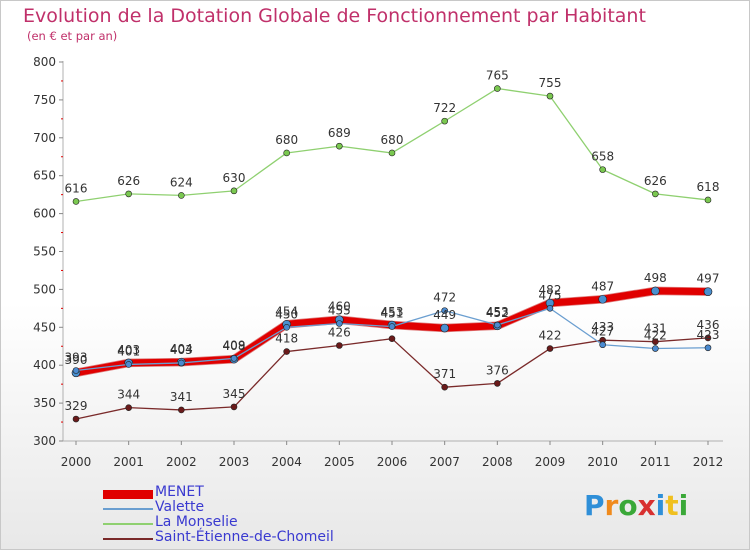 Image resolution: width=750 pixels, height=550 pixels. Describe the element at coordinates (708, 335) in the screenshot. I see `data-label: 423` at that location.